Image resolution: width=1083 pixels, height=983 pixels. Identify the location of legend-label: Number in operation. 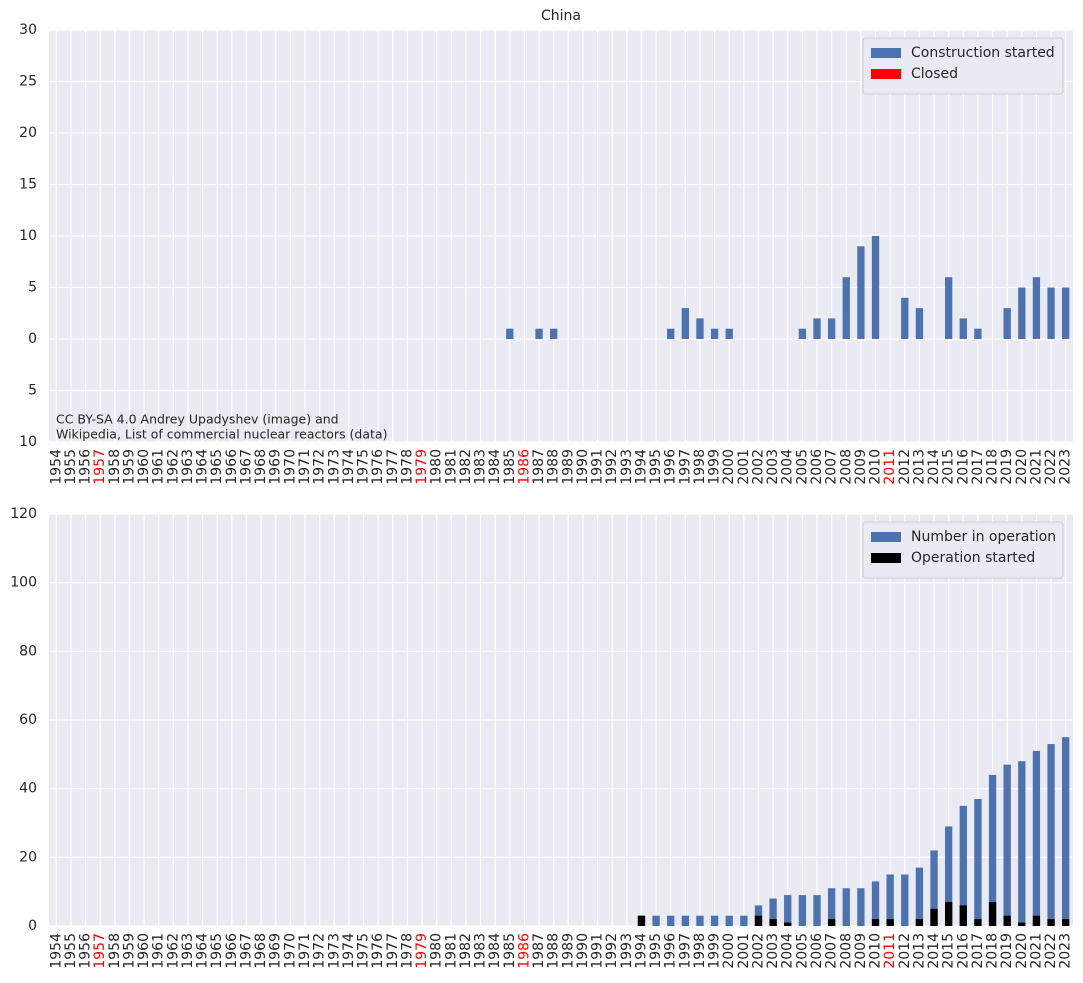
(983, 537).